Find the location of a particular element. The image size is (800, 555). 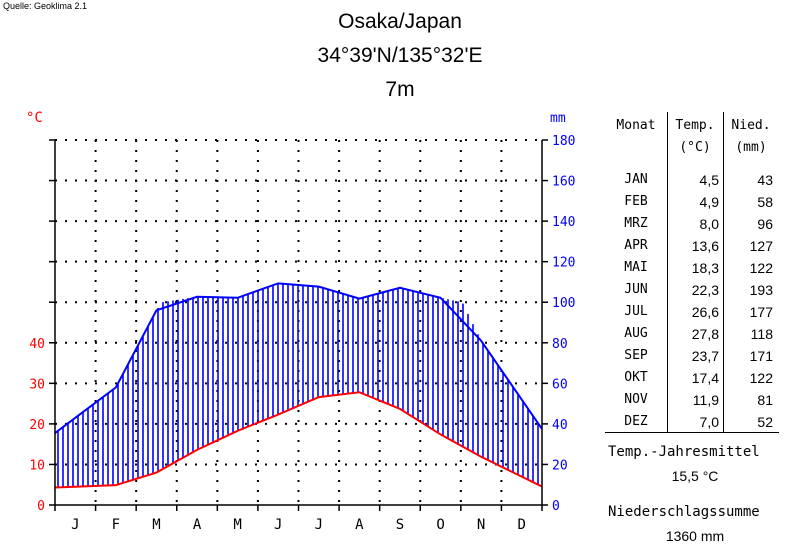

right-axis-unit: mm is located at coordinates (558, 118).